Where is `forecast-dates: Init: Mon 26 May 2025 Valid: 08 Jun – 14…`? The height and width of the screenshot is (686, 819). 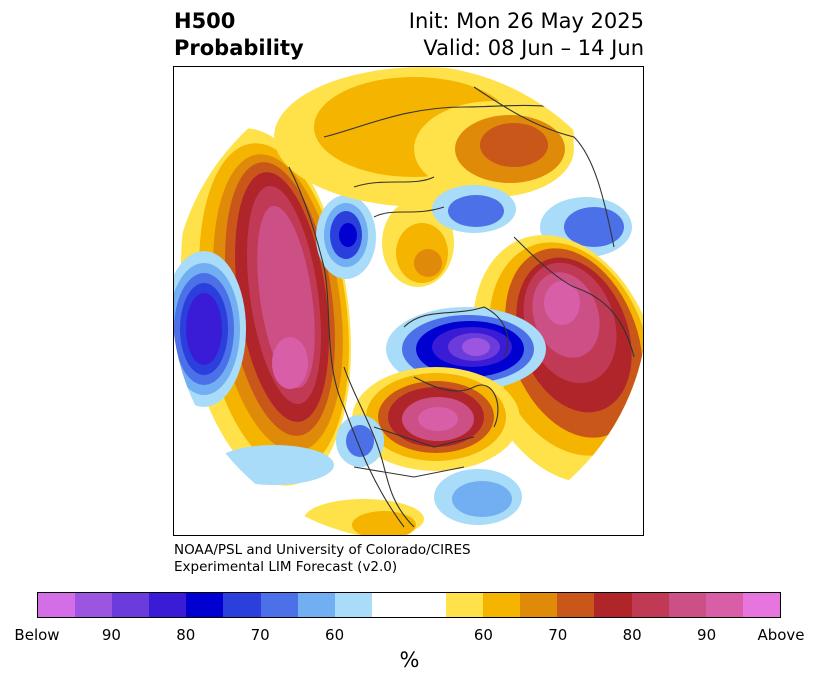 forecast-dates: Init: Mon 26 May 2025 Valid: 08 Jun – 14… is located at coordinates (526, 35).